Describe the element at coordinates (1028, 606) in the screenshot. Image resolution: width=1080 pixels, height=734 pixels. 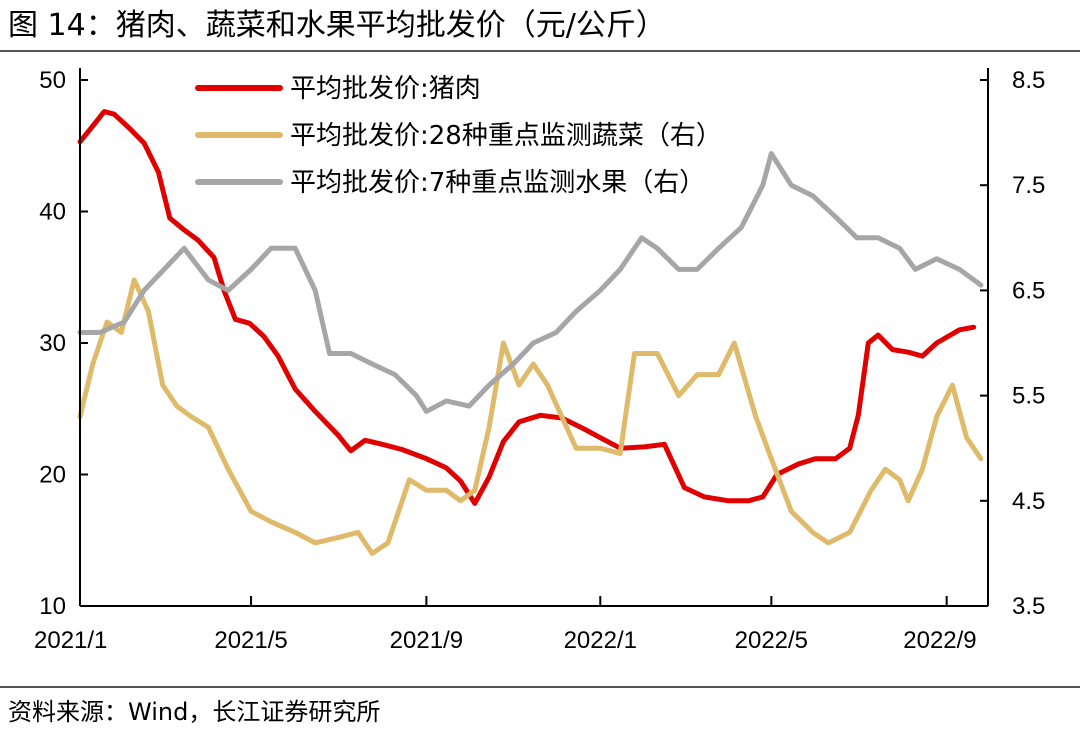
I see `right-tick-label: 3.5` at that location.